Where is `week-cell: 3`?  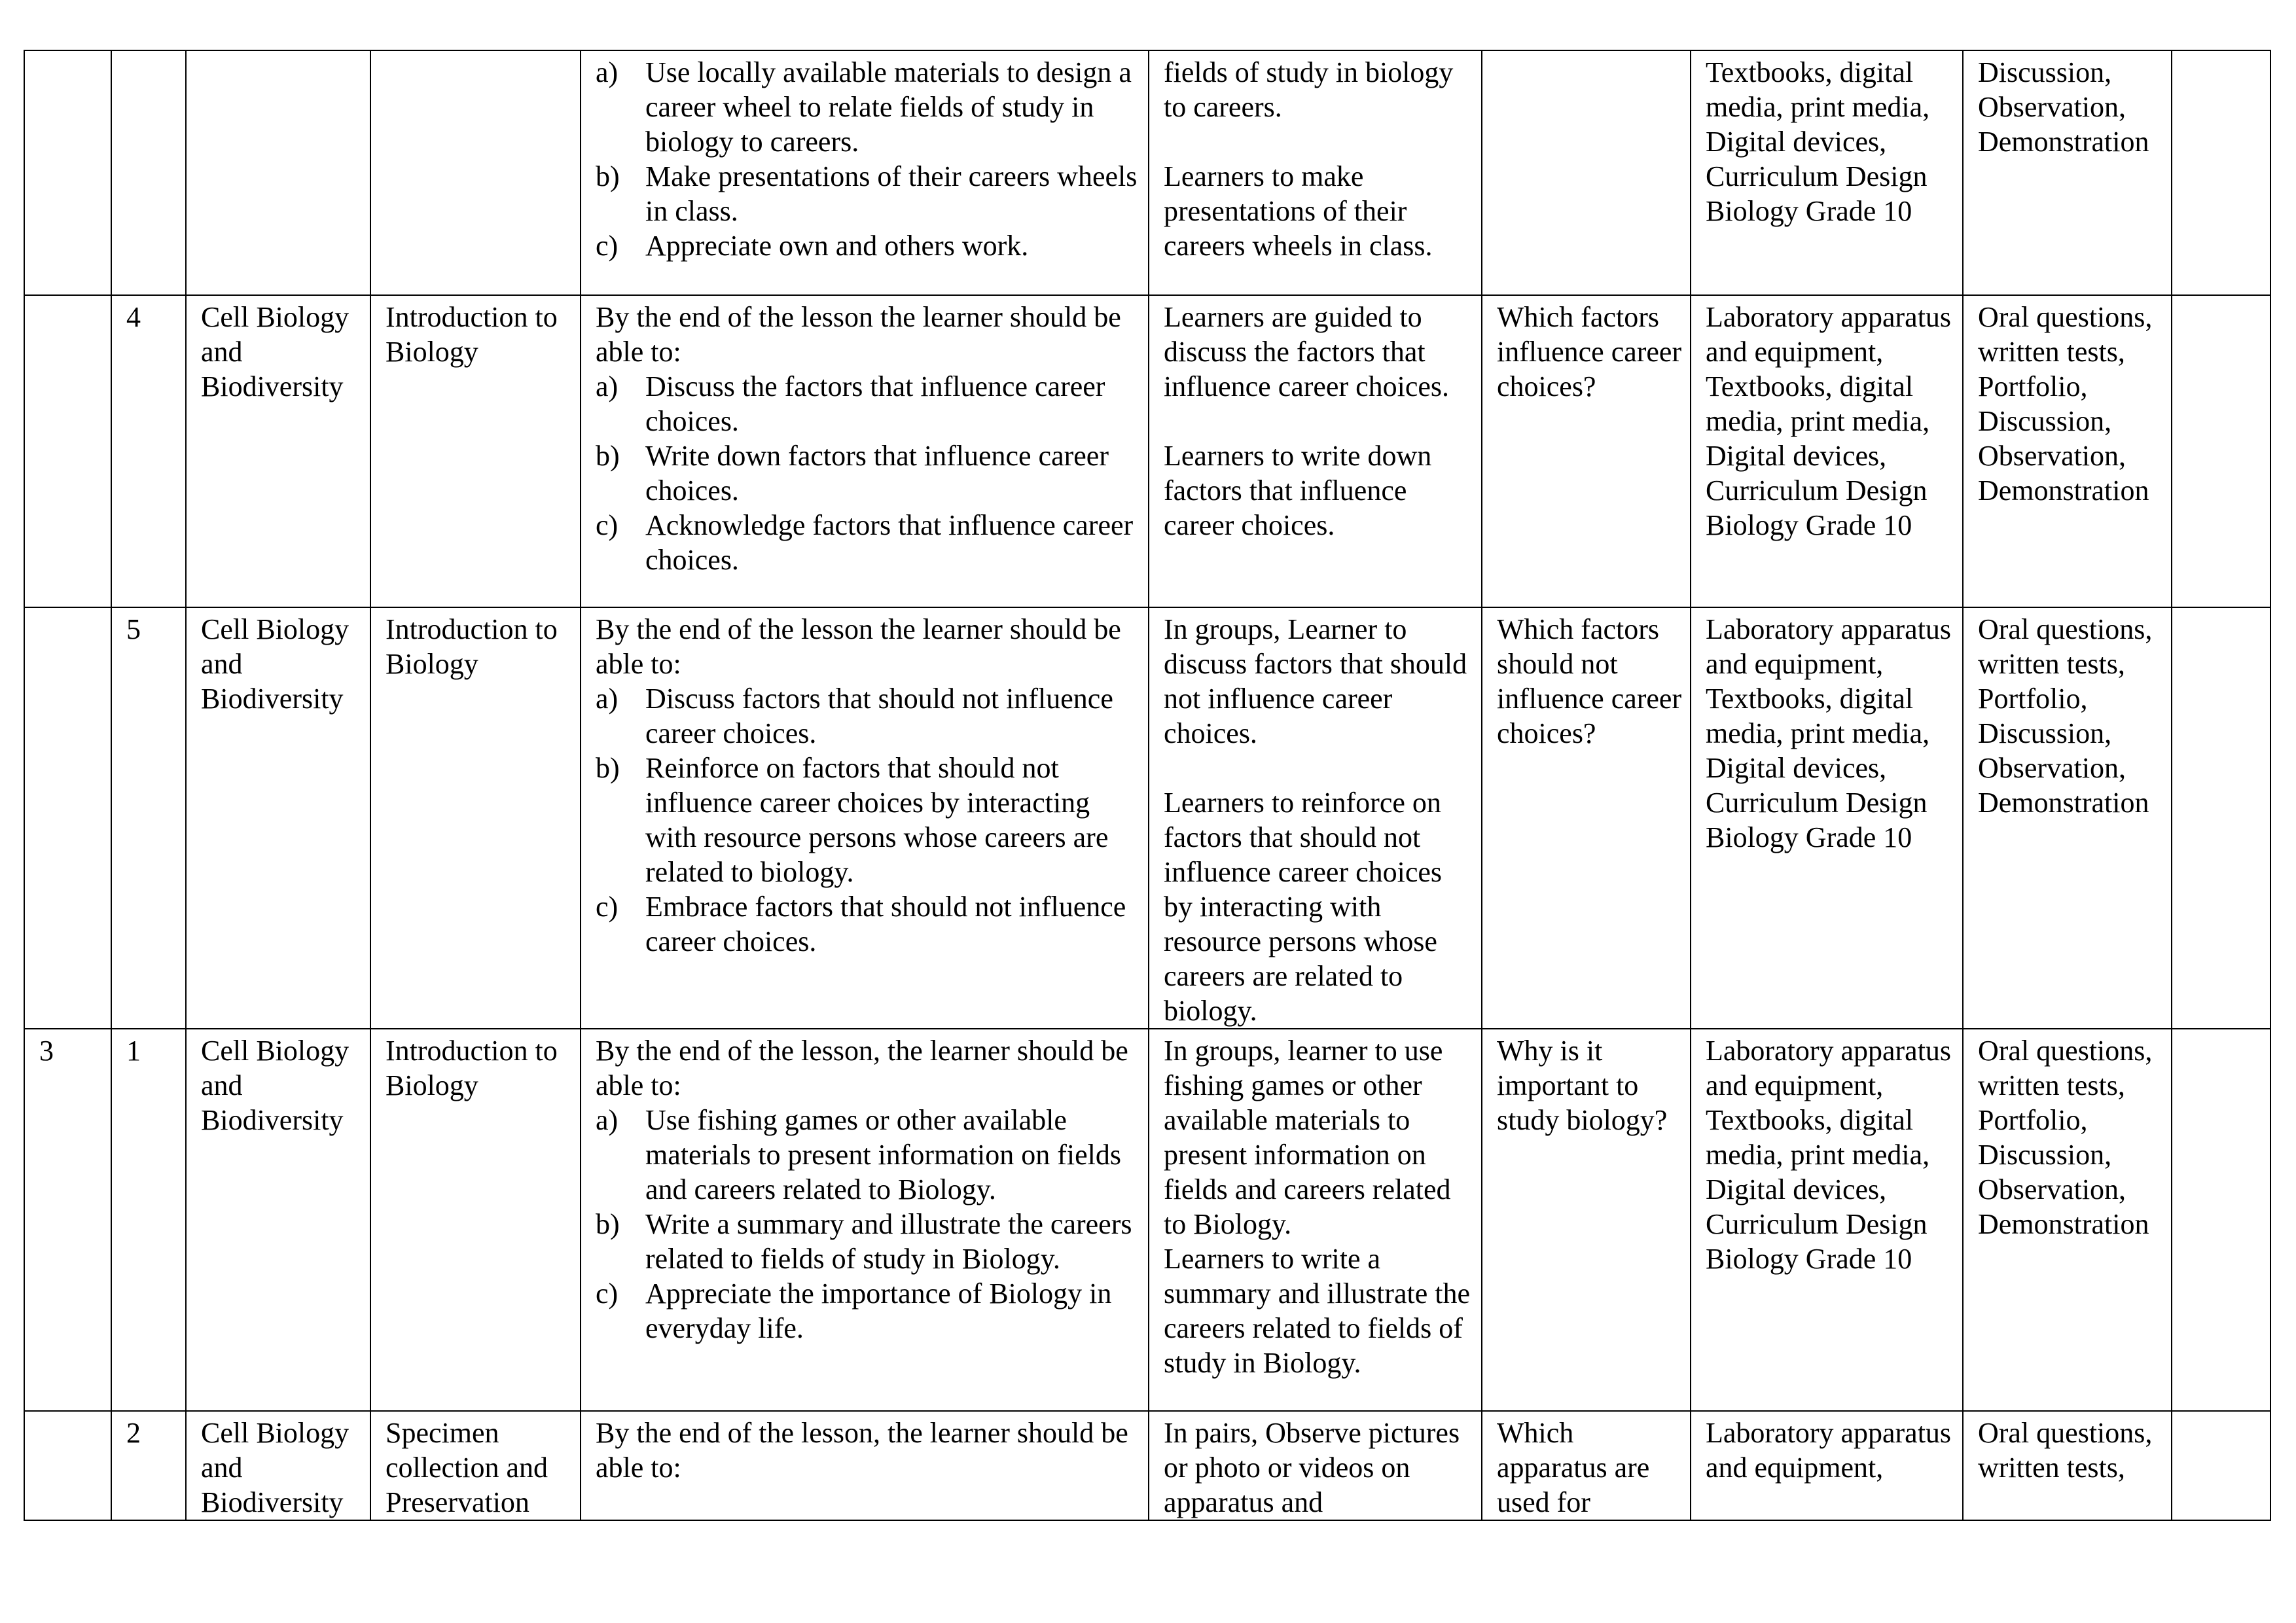
week-cell: 3 is located at coordinates (68, 1220).